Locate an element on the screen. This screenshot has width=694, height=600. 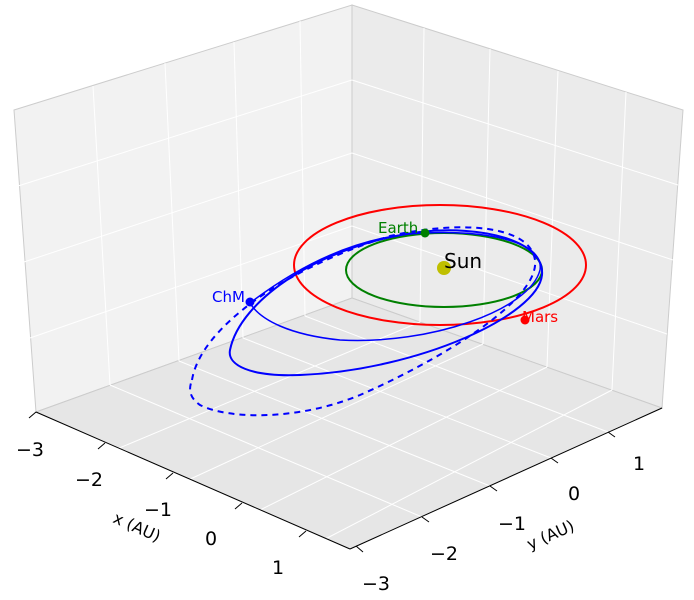
y-tick-label: −3 is located at coordinates (376, 584).